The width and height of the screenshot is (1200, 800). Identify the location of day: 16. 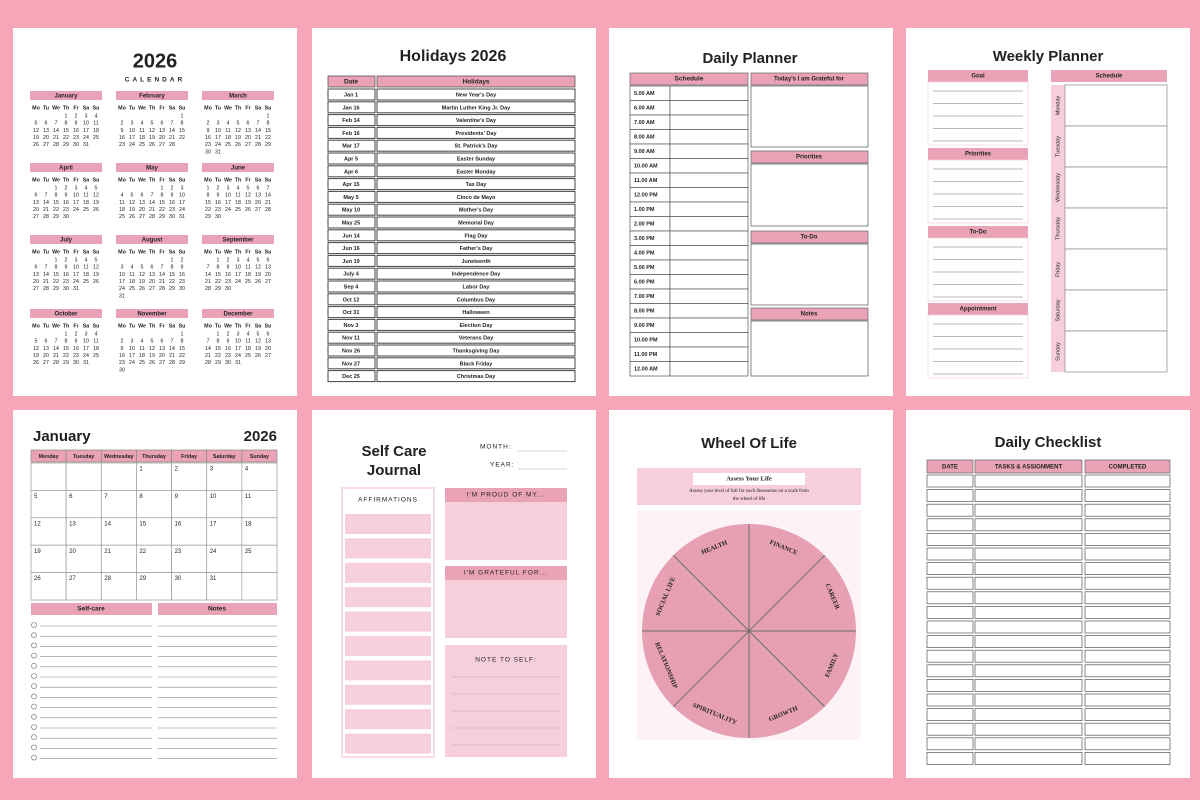
(228, 275).